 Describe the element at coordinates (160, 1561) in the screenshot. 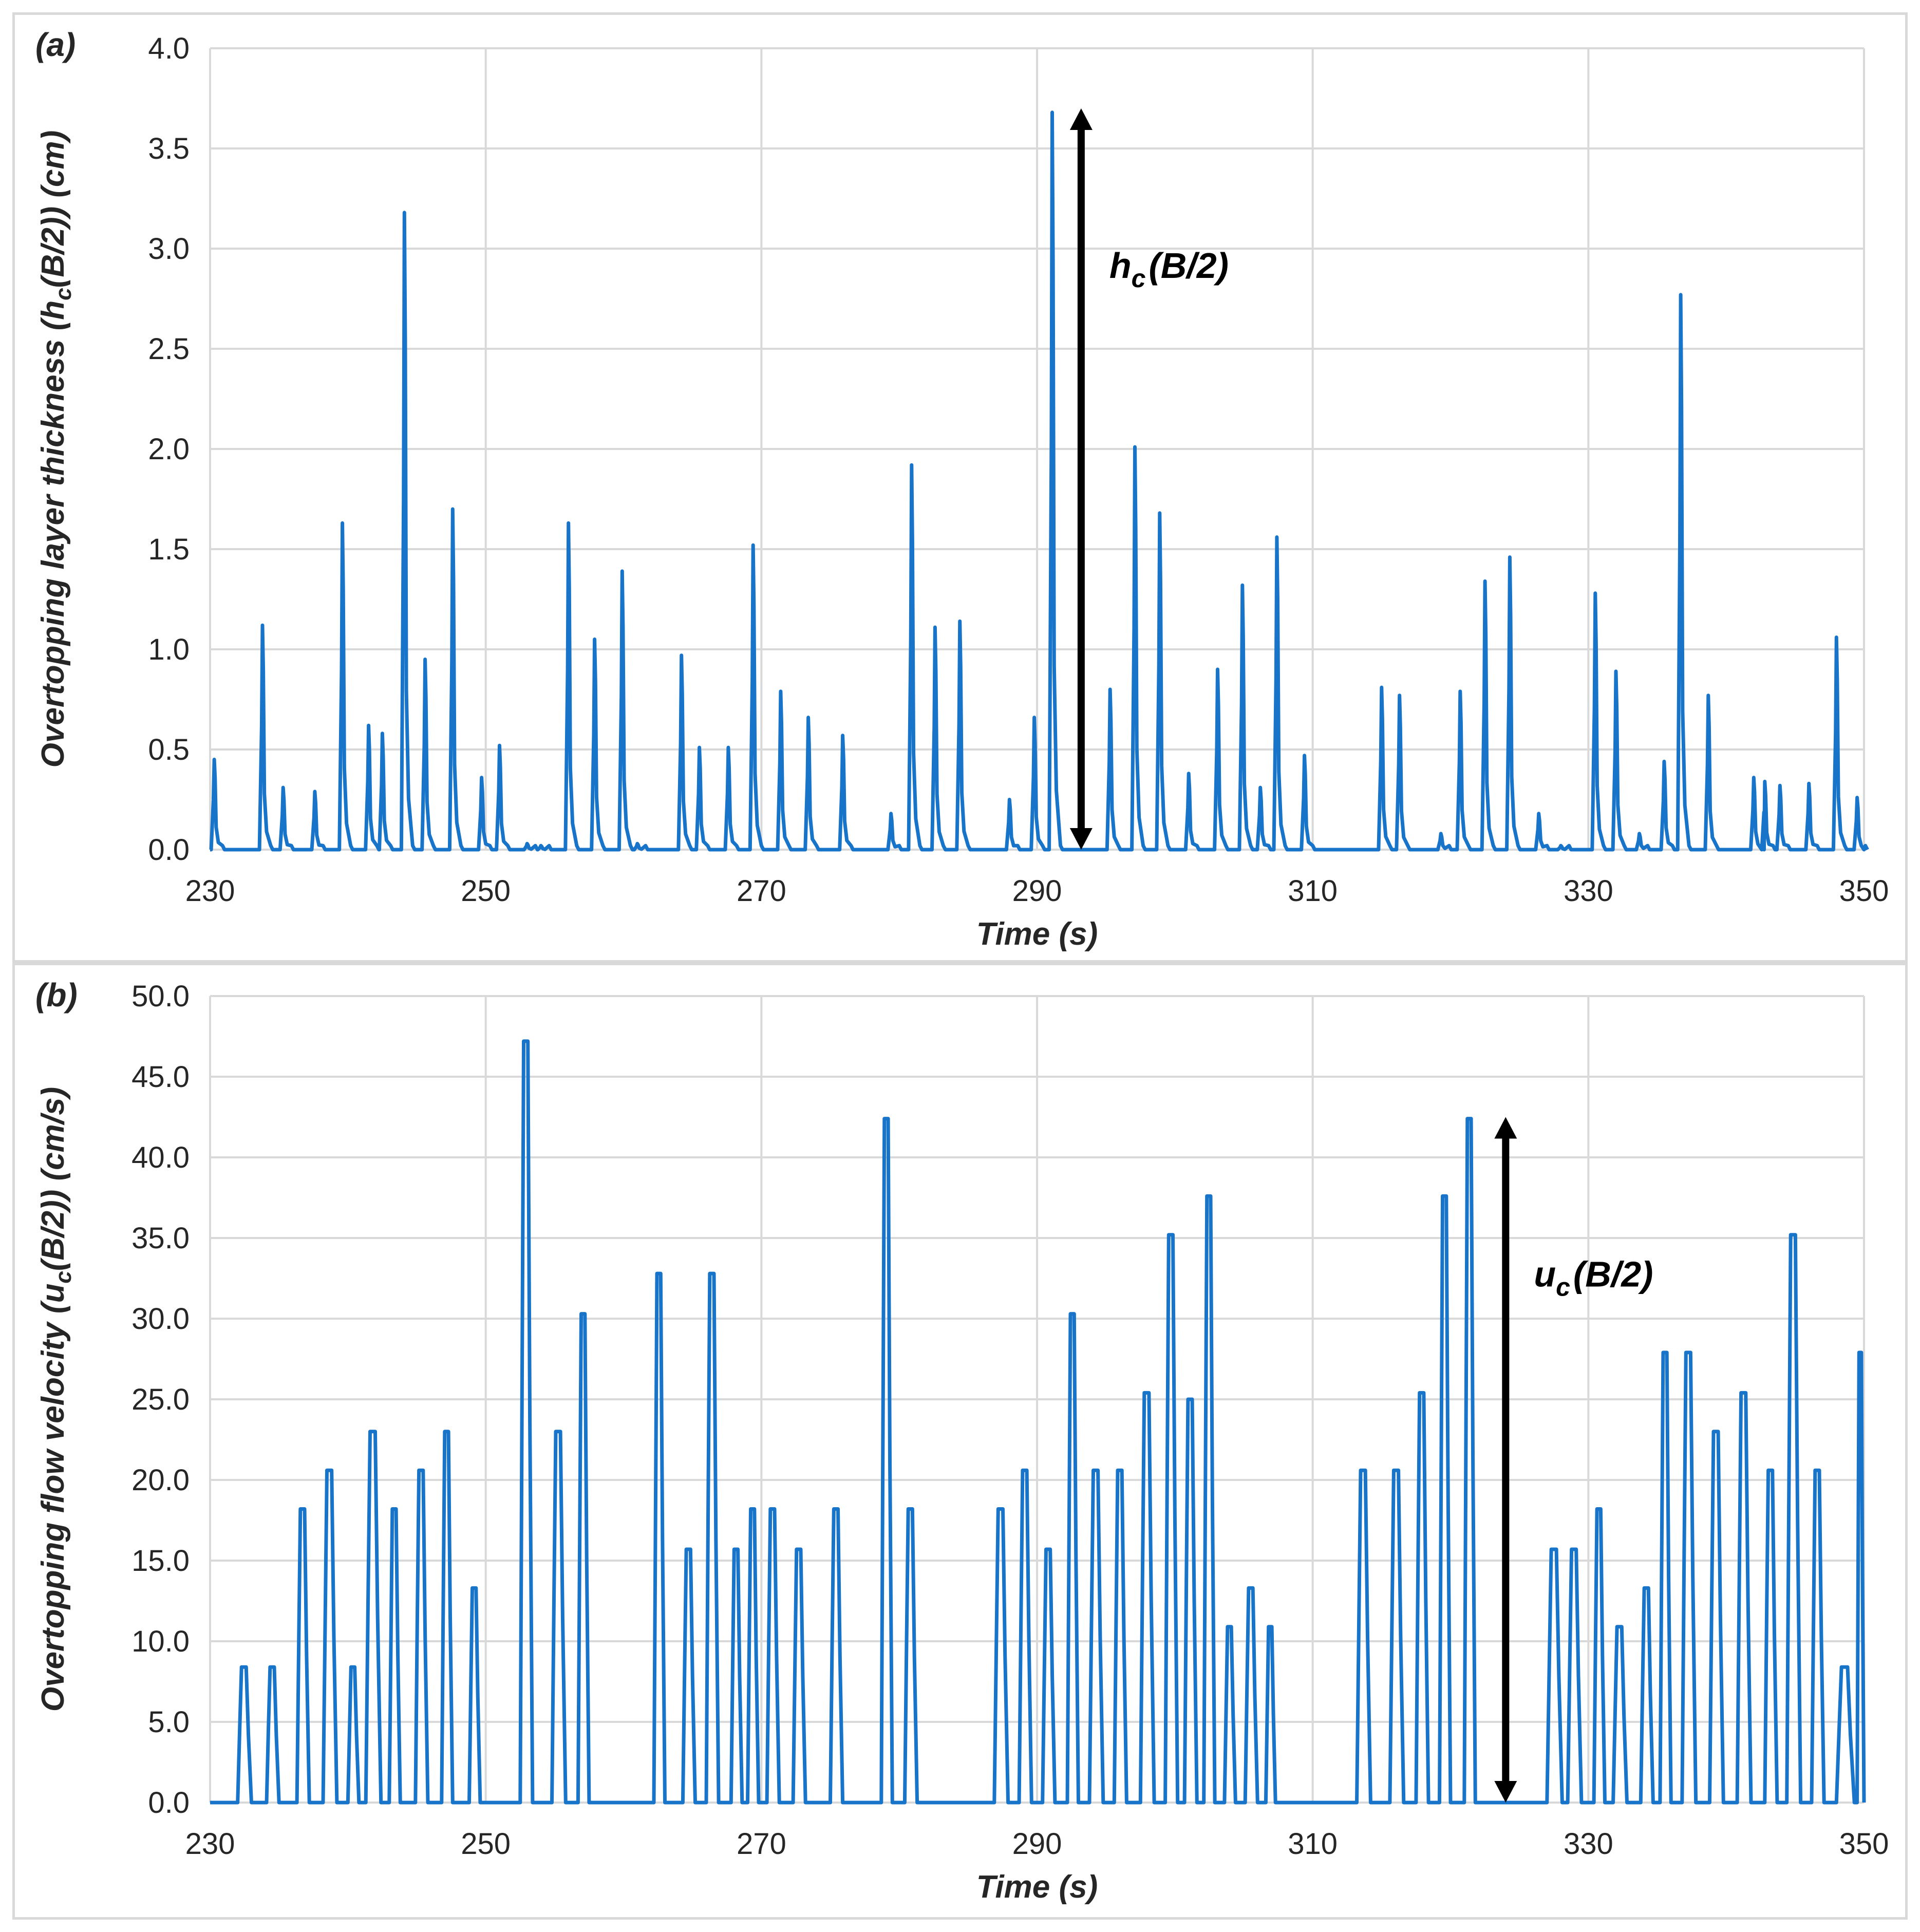

I see `y-tick-label: 15.0` at that location.